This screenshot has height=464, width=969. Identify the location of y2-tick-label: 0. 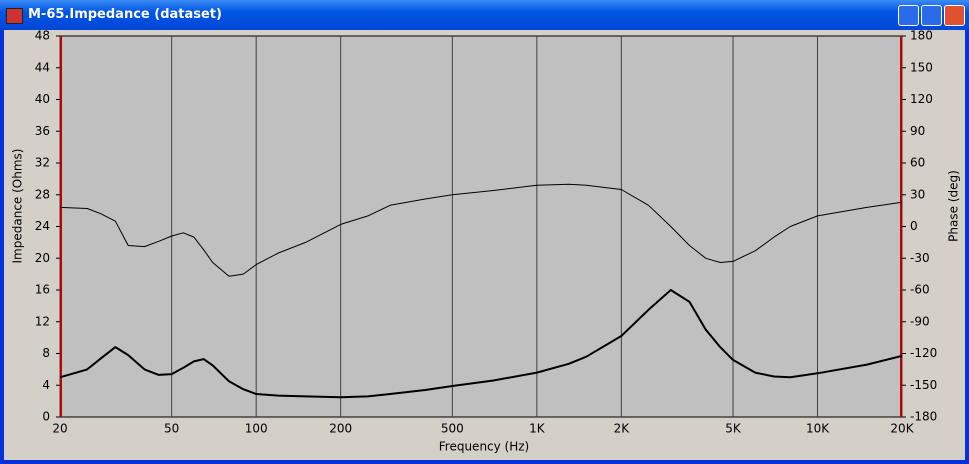
(914, 226).